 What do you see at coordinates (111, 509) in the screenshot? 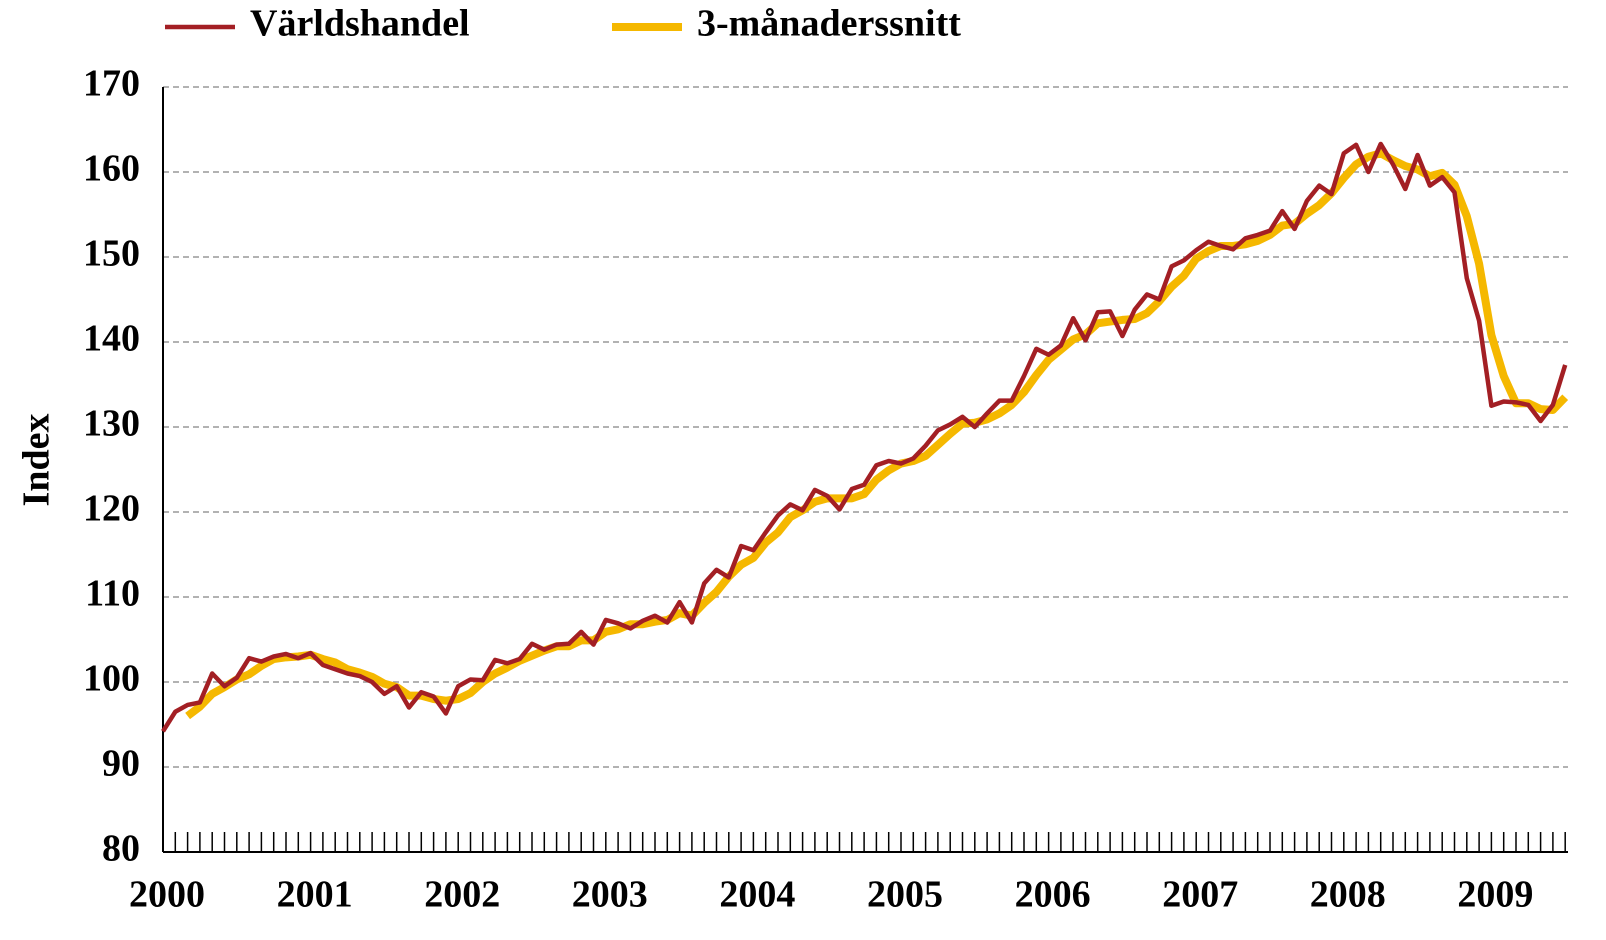
I see `y-tick-label: 120` at bounding box center [111, 509].